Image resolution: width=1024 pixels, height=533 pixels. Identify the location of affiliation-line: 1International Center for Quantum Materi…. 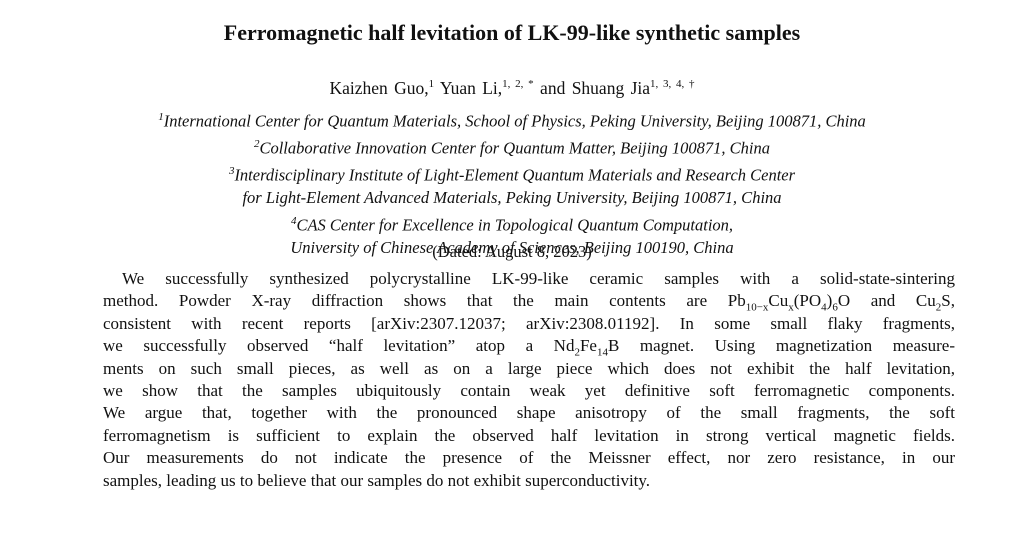
(512, 119).